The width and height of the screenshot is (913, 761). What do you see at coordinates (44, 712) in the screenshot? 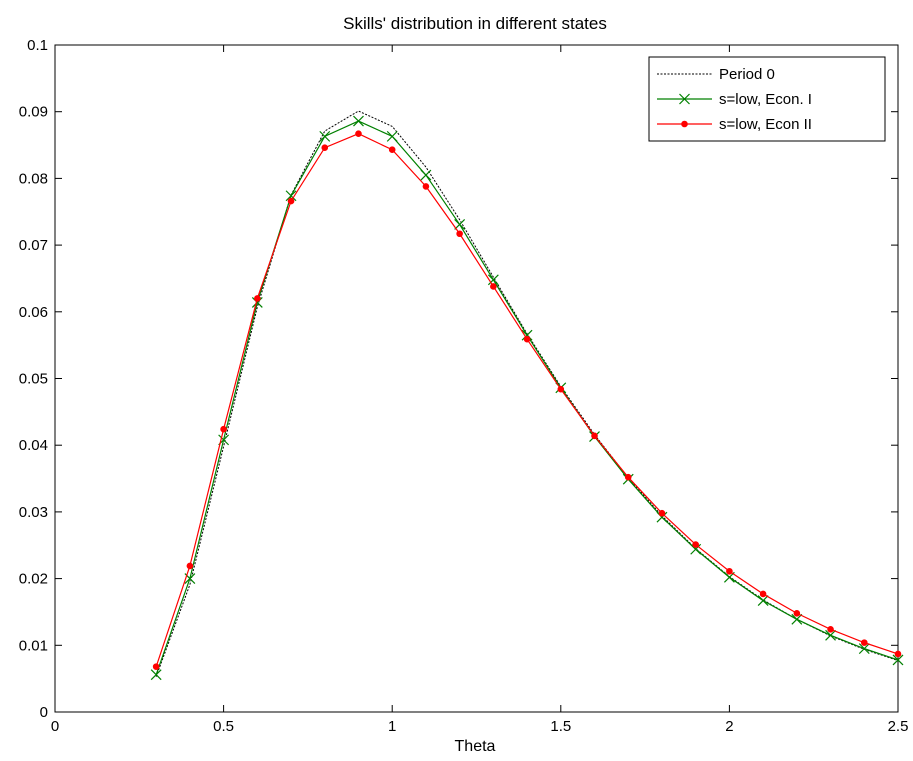
I see `y-tick-label: 0` at bounding box center [44, 712].